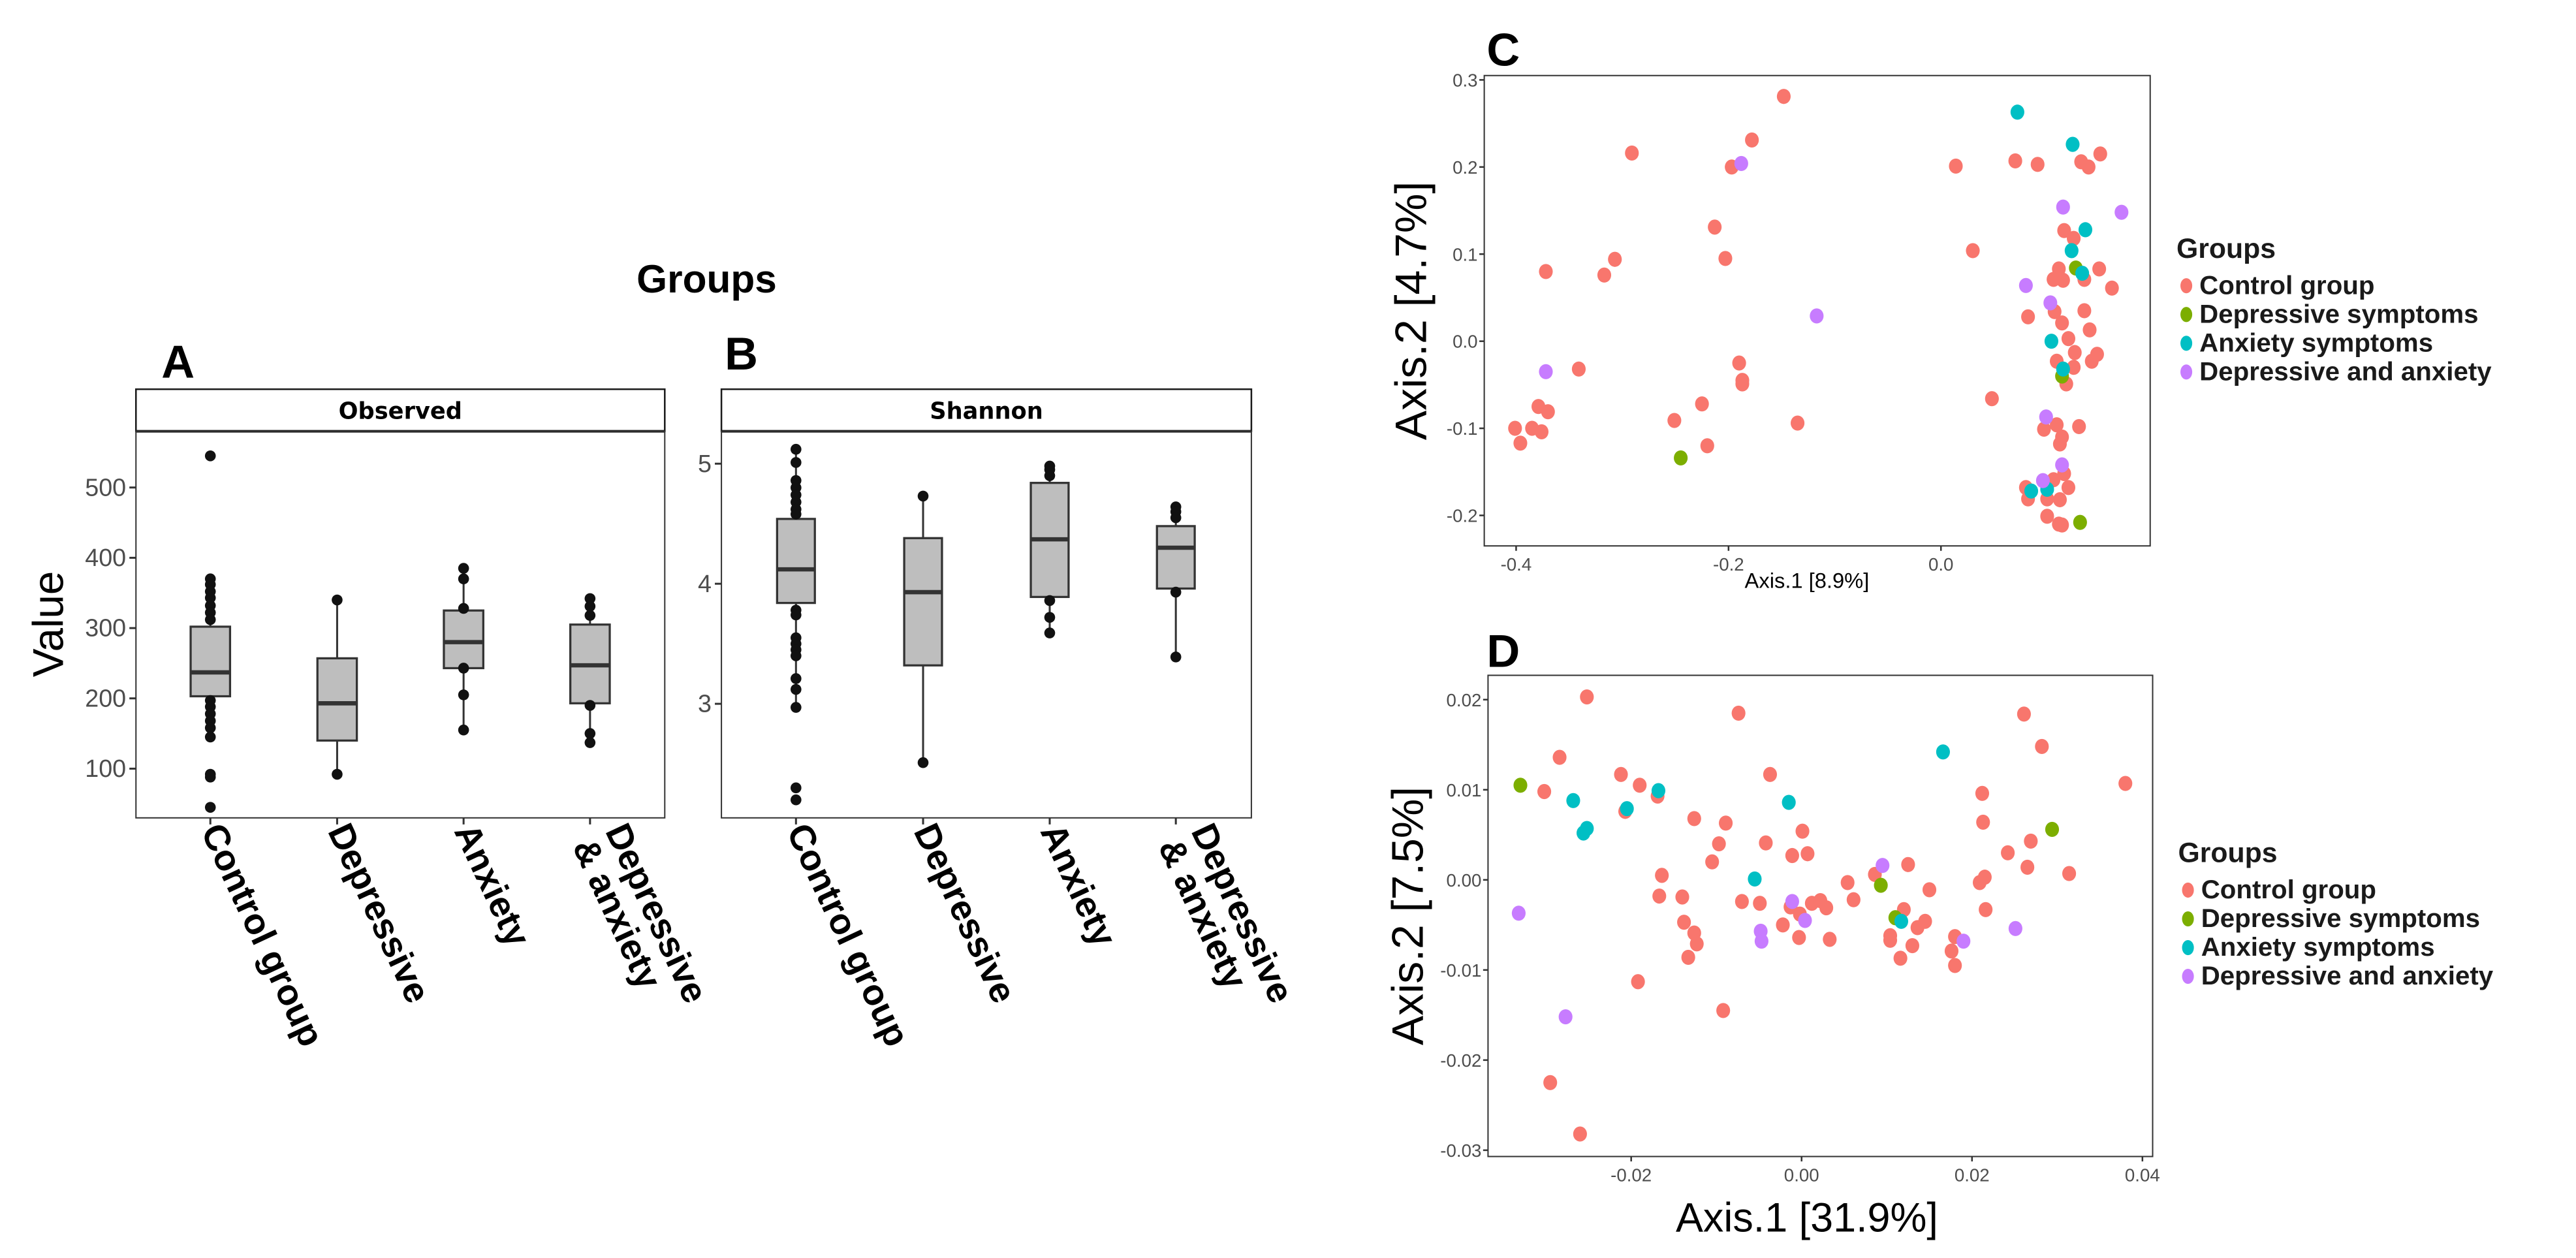  What do you see at coordinates (105, 487) in the screenshot?
I see `y-tick-label: 500` at bounding box center [105, 487].